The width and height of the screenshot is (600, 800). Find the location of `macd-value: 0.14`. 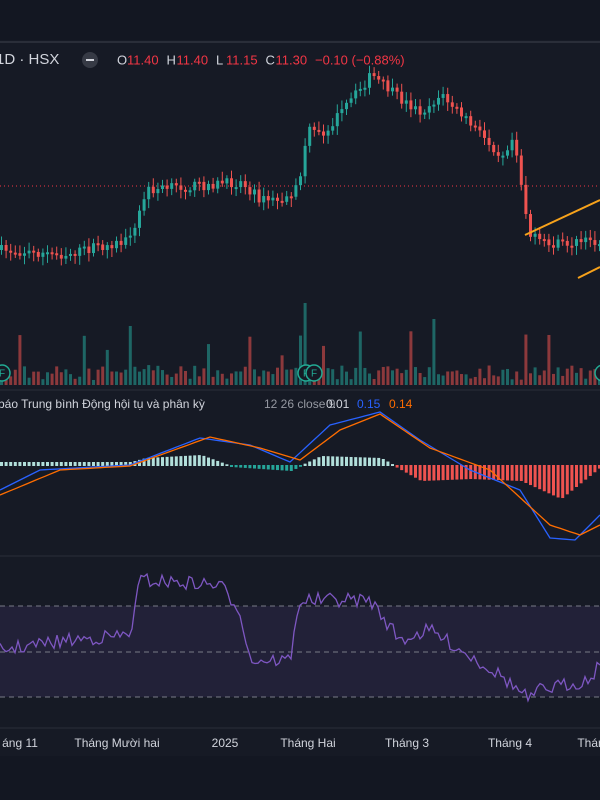

macd-value: 0.14 is located at coordinates (401, 404).